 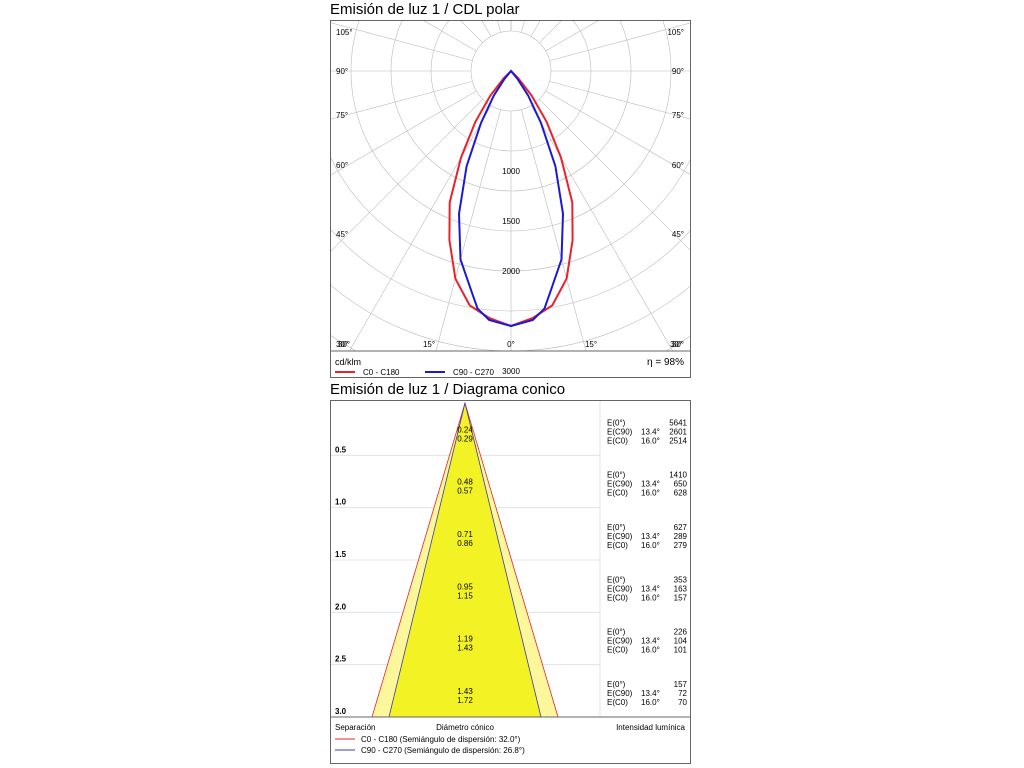 What do you see at coordinates (682, 693) in the screenshot?
I see `cone-ec90-value: 72` at bounding box center [682, 693].